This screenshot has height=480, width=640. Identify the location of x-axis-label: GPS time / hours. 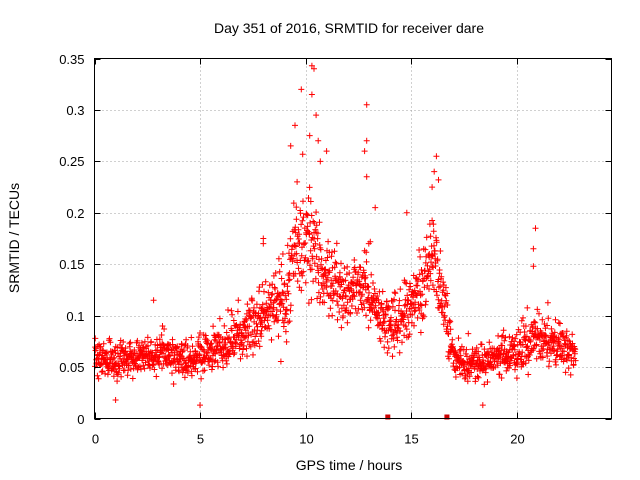
(349, 465).